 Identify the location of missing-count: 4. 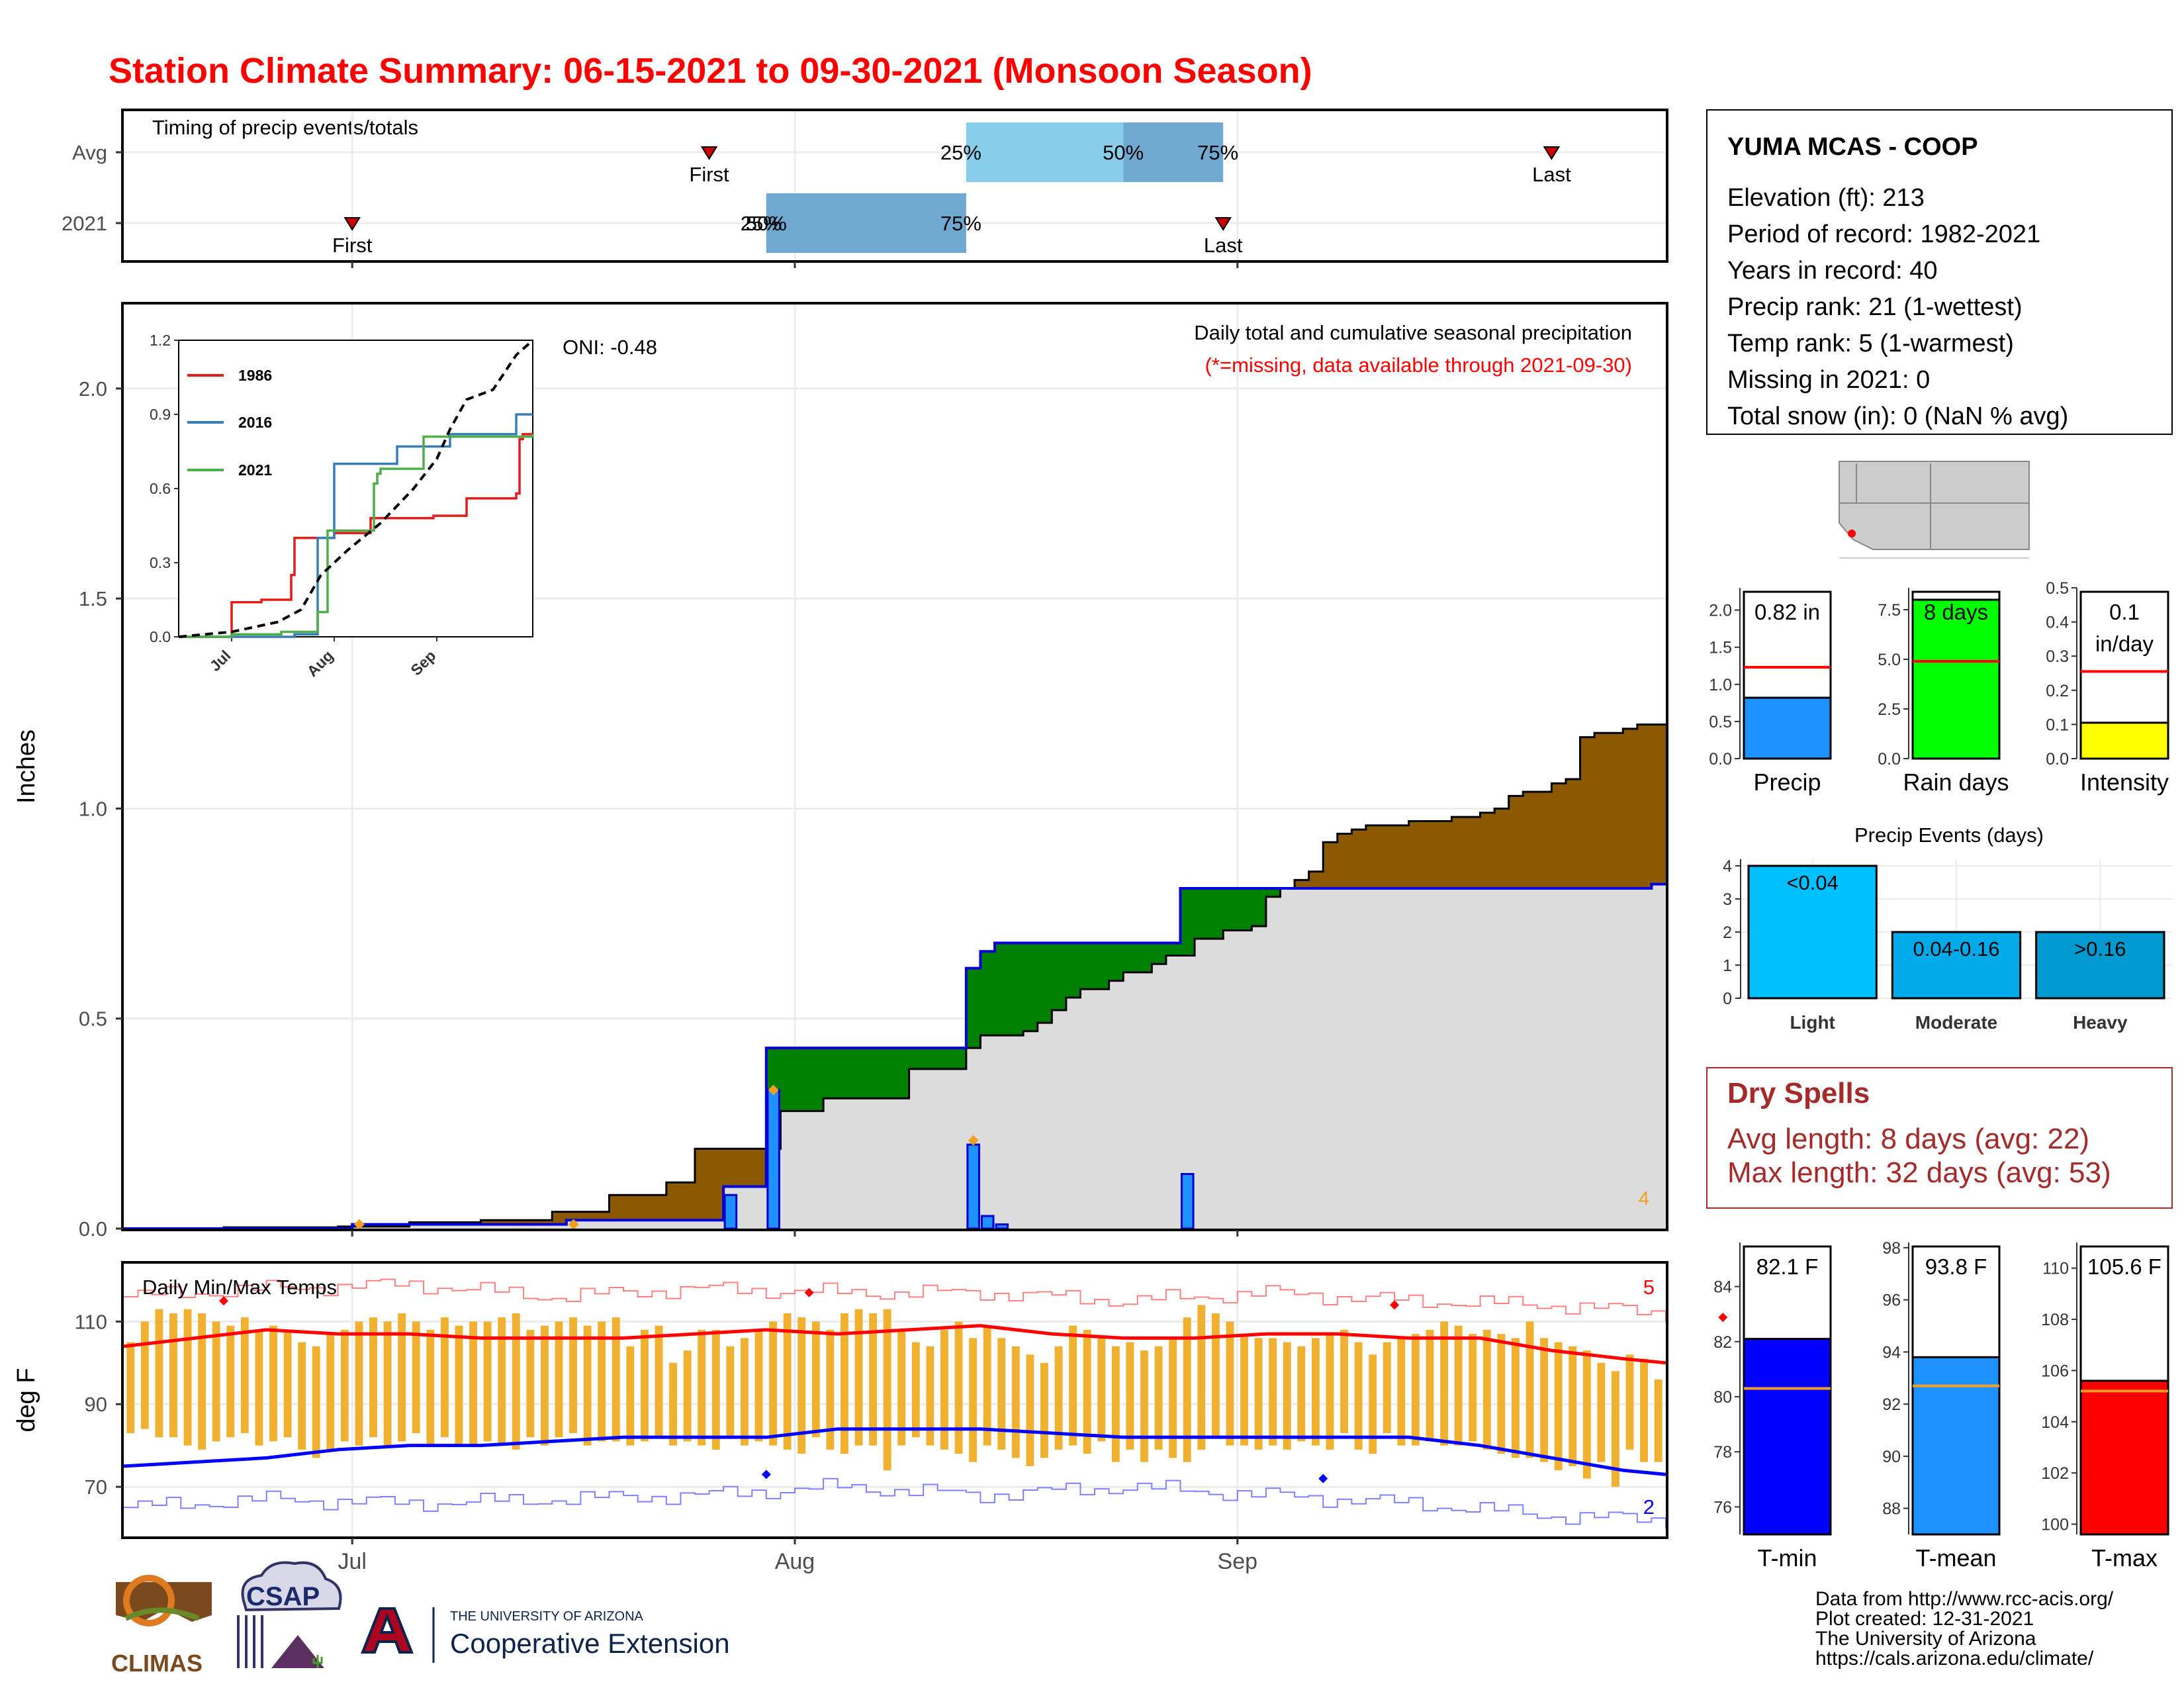
(1644, 1198).